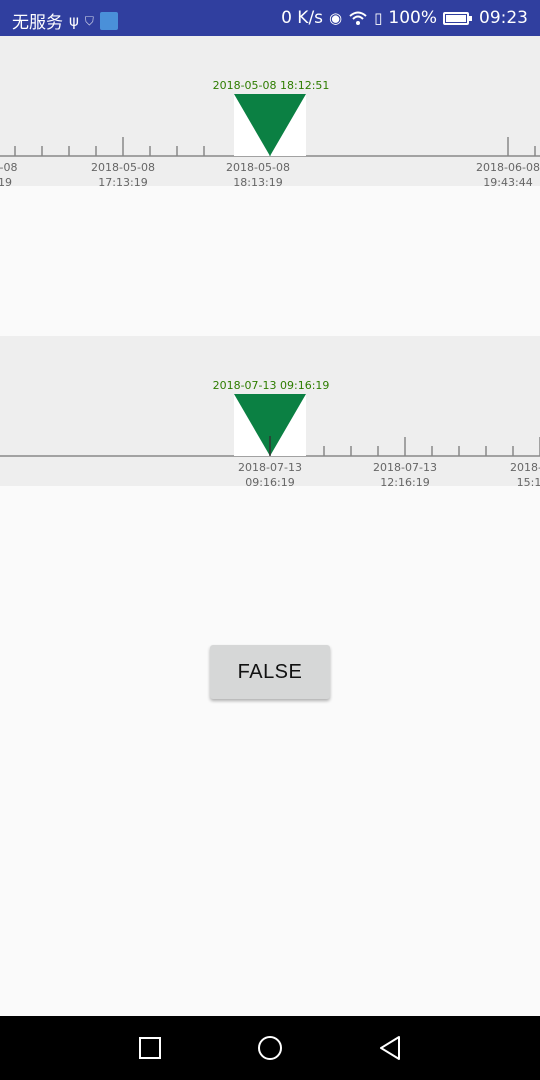 The width and height of the screenshot is (540, 1080). What do you see at coordinates (457, 18) in the screenshot?
I see `battery-icon` at bounding box center [457, 18].